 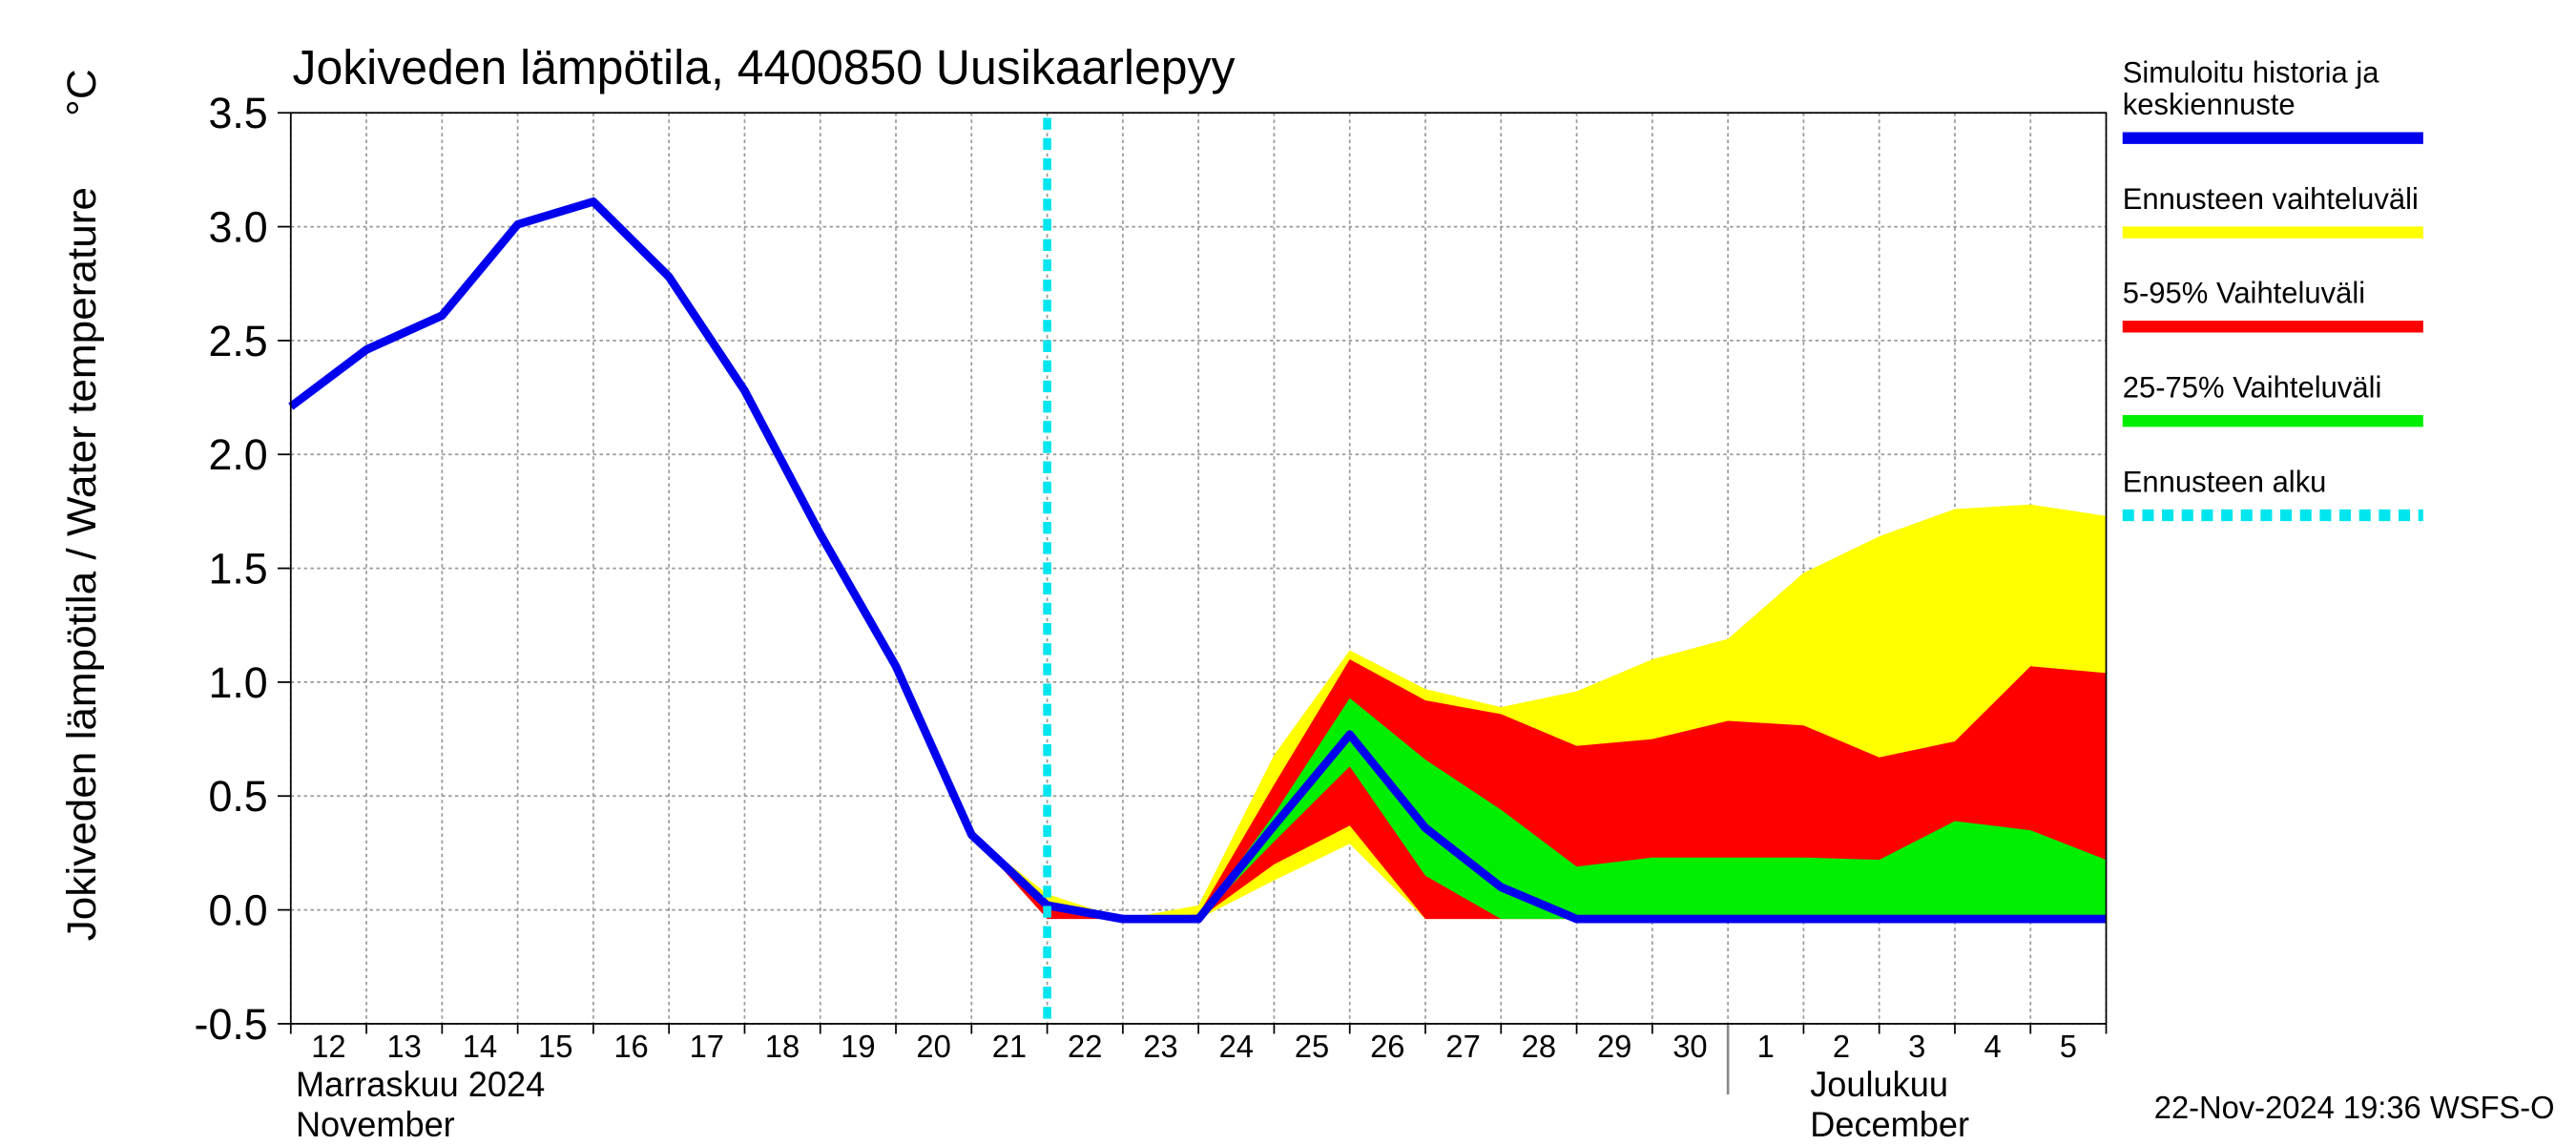 I want to click on legend-label: Ennusteen vaihteluväli, so click(x=2270, y=199).